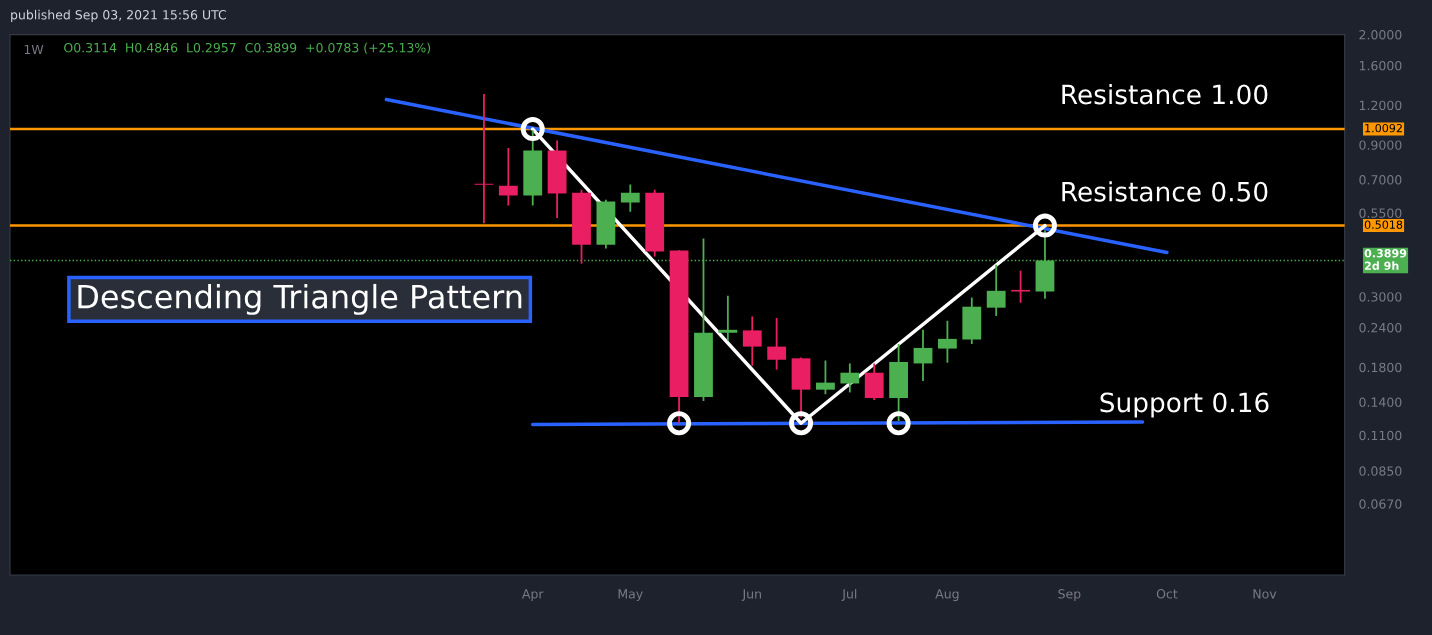  I want to click on x-tick-label: Apr, so click(533, 595).